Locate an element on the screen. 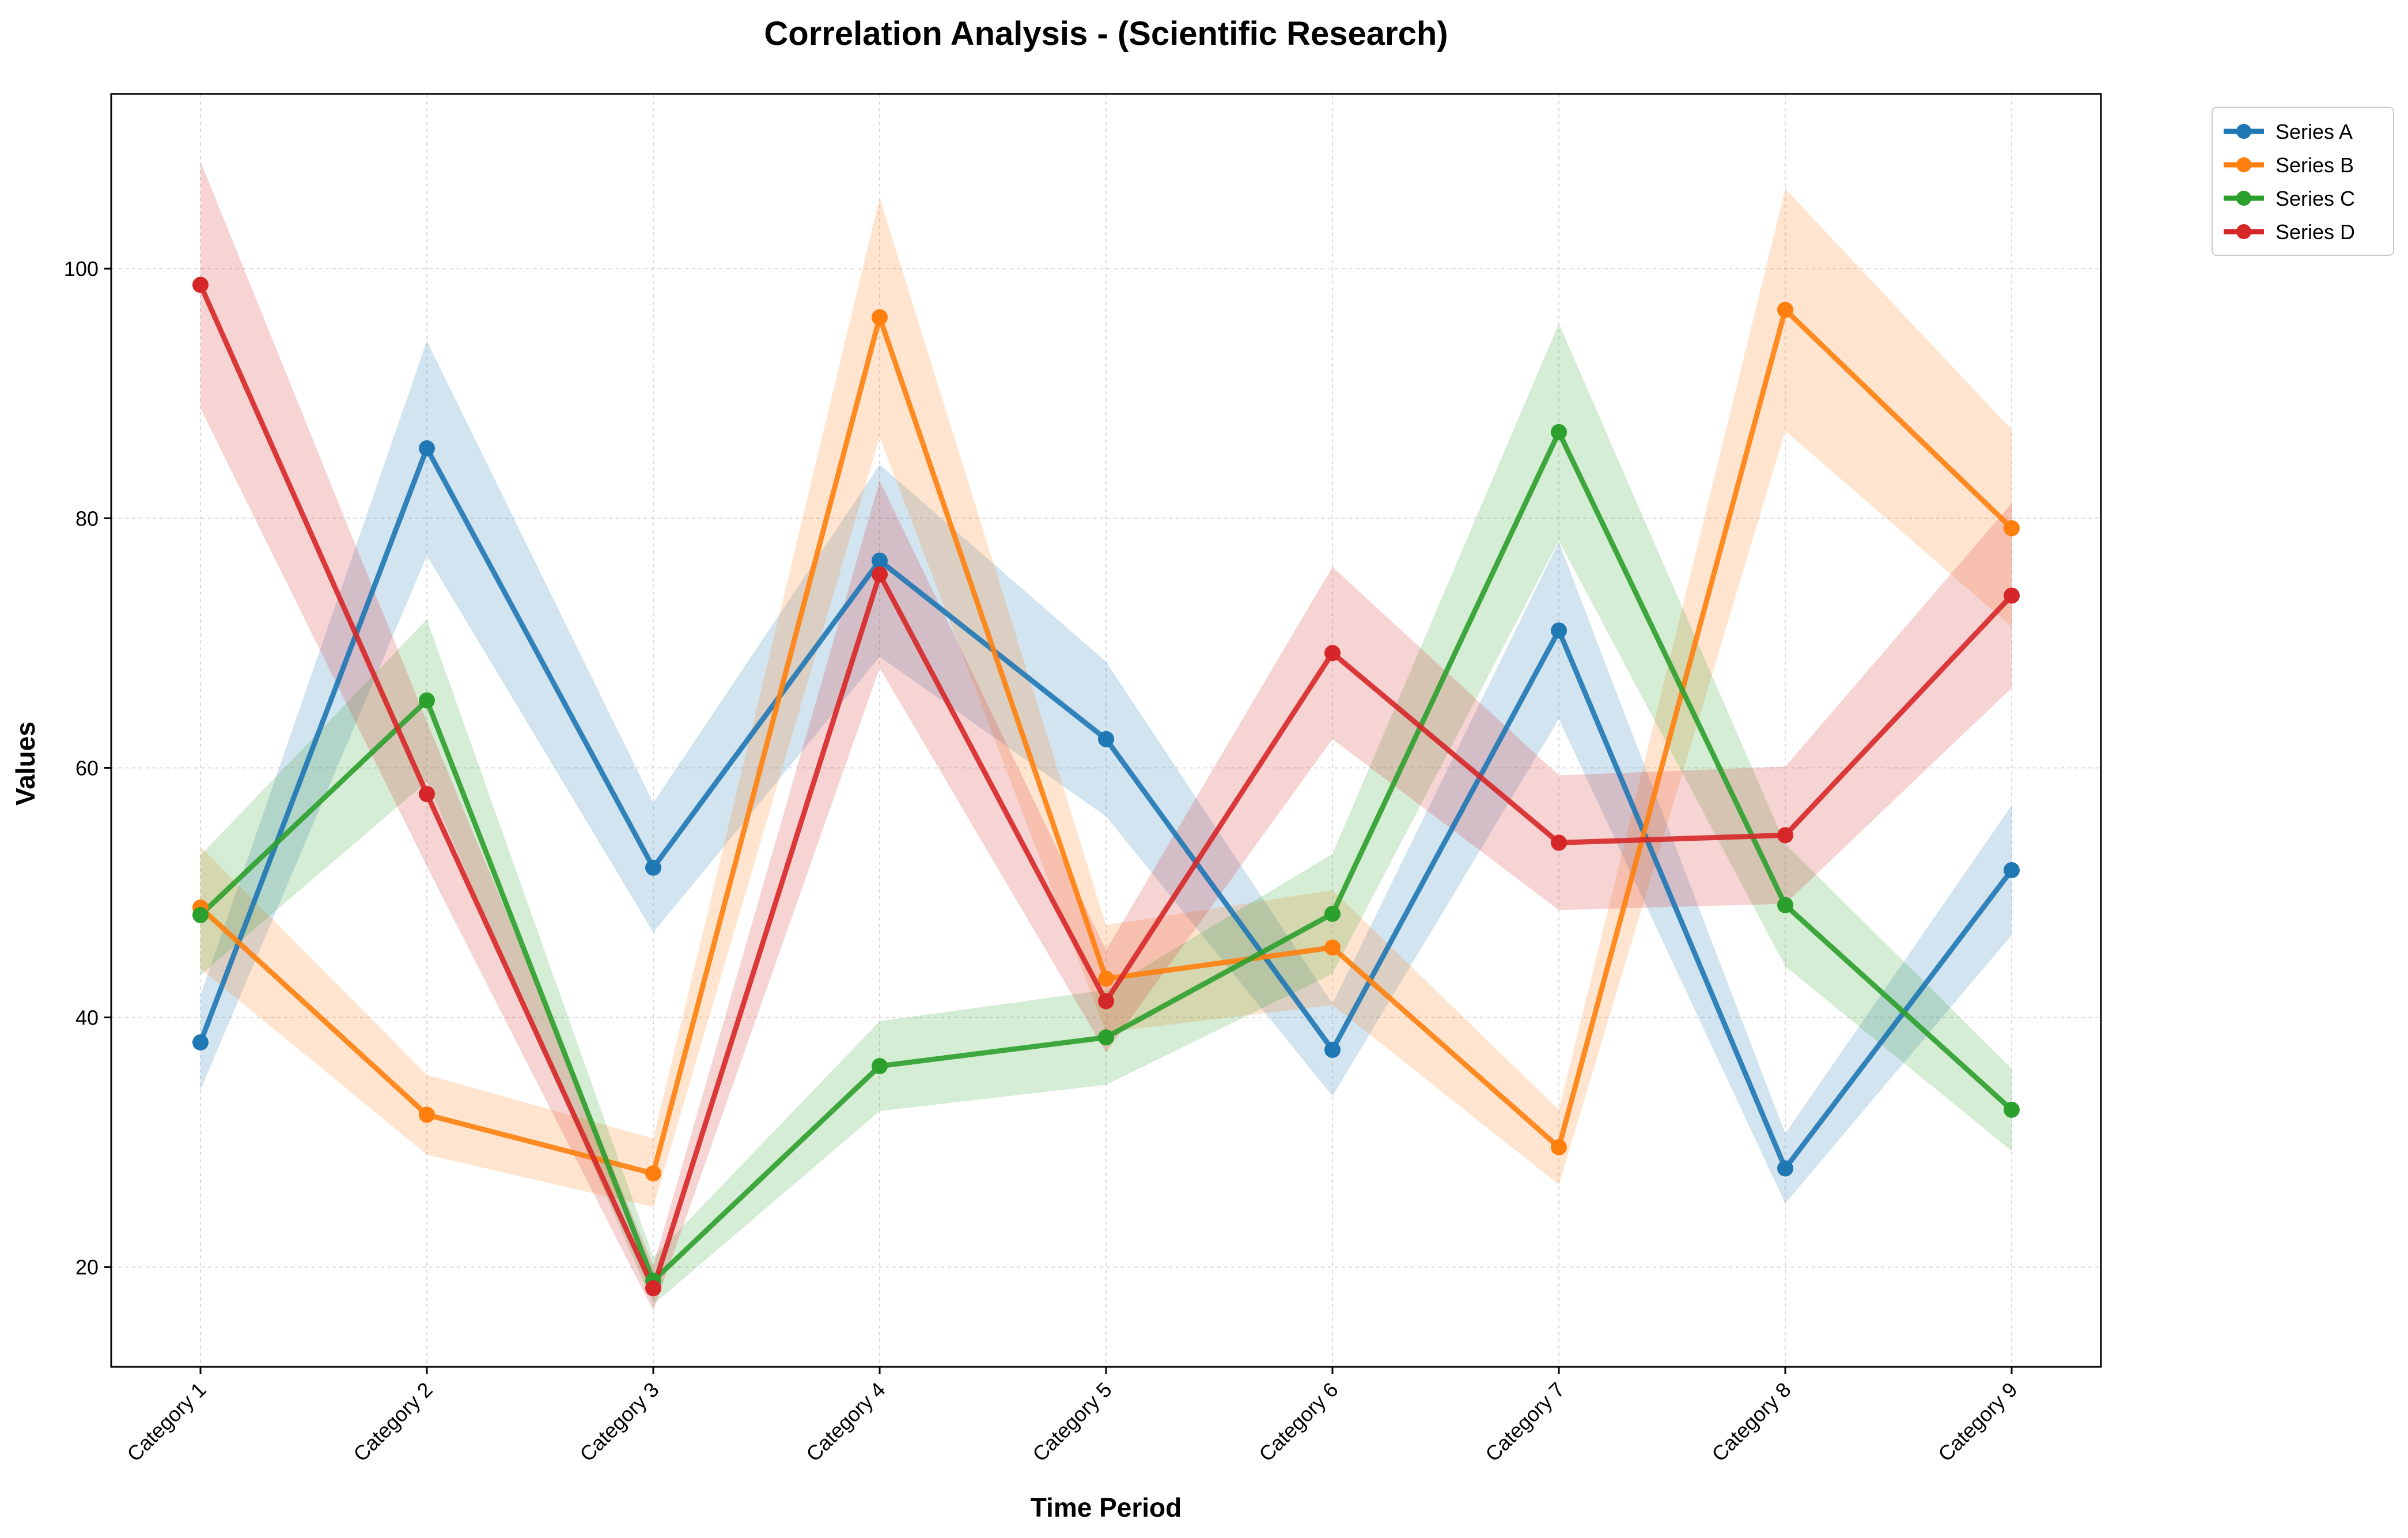 This screenshot has height=1538, width=2408. y-tick-label: 60 is located at coordinates (87, 768).